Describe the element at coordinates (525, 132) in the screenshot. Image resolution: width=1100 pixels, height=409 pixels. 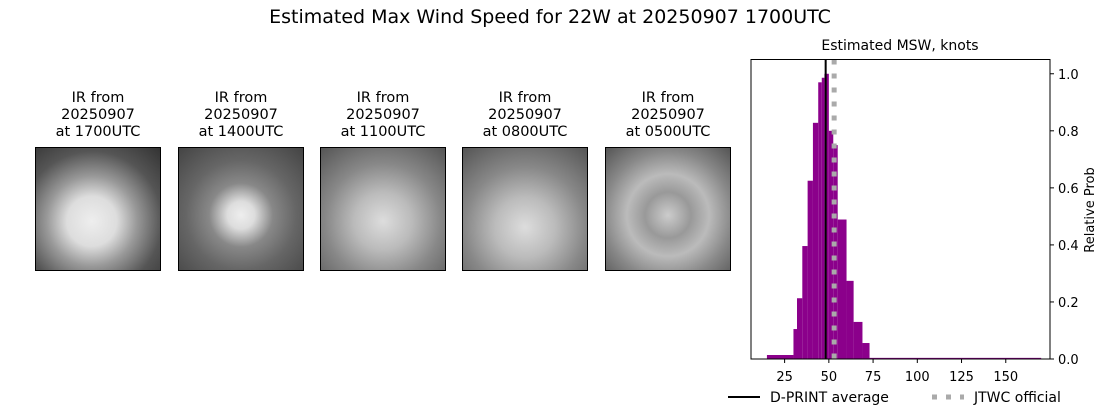
I see `panel-title-line3: at 0800UTC` at that location.